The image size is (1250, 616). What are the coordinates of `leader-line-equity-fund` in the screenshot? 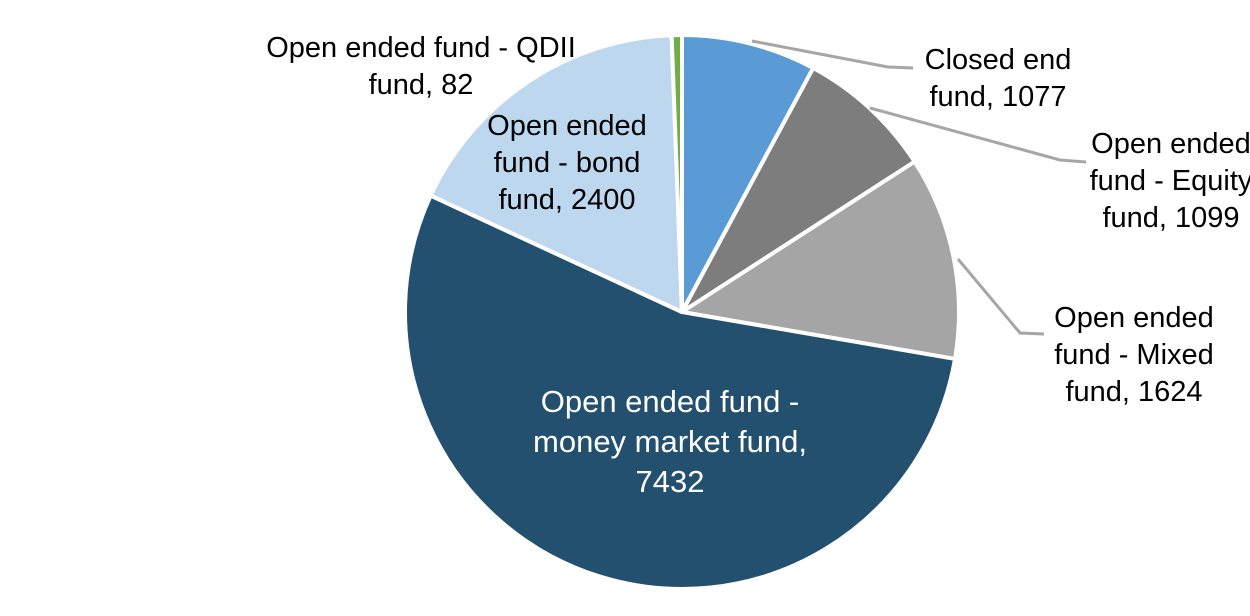 It's located at (978, 135).